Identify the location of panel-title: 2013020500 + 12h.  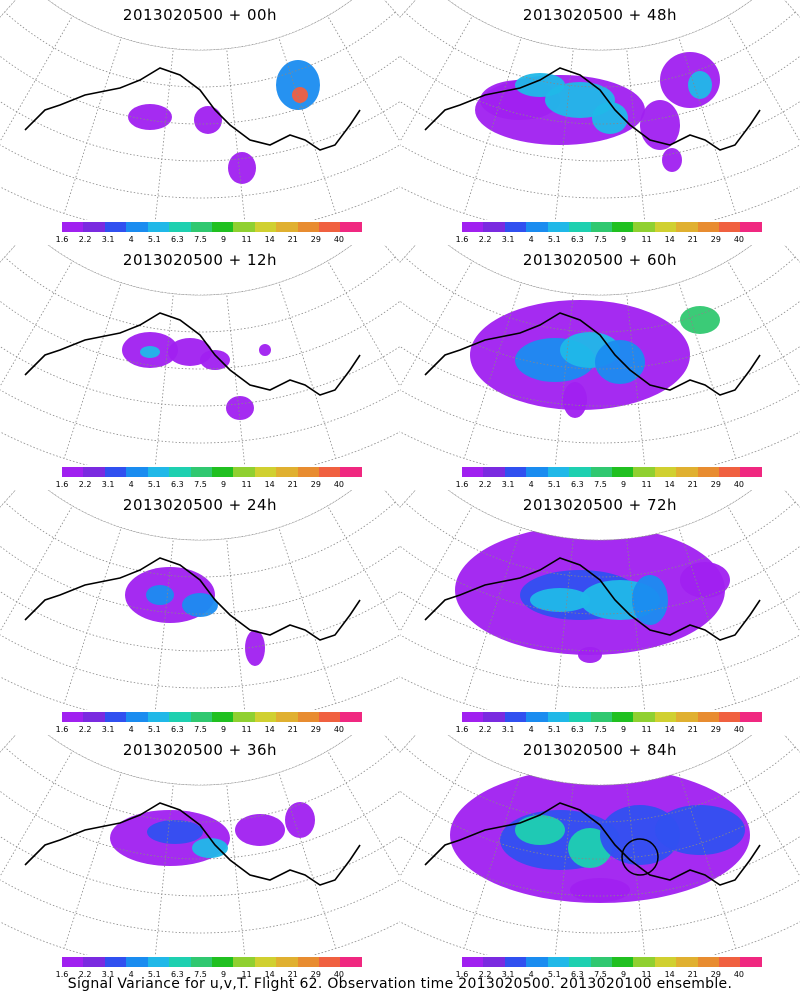
(200, 260).